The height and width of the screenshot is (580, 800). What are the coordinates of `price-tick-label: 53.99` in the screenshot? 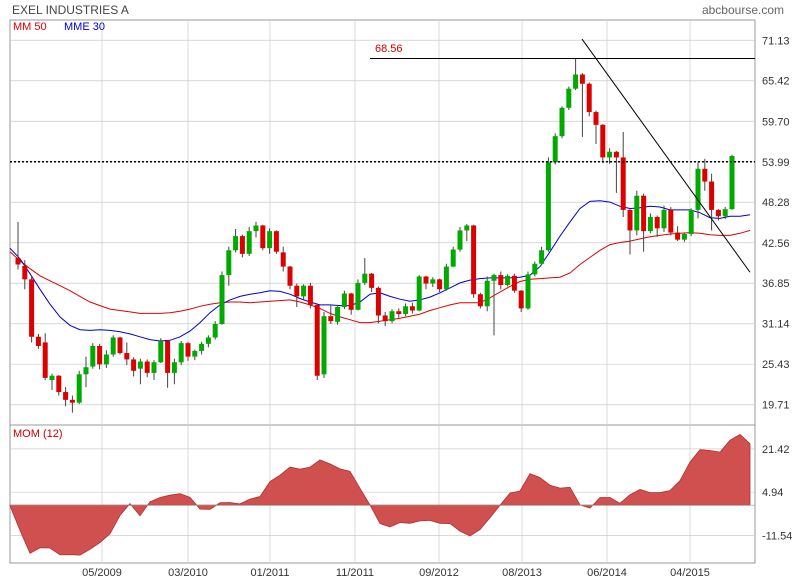 It's located at (776, 163).